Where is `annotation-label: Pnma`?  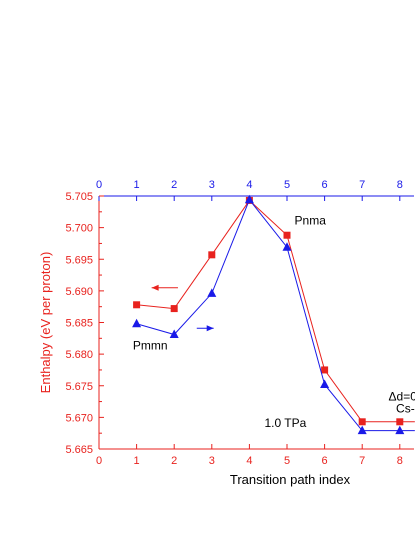 annotation-label: Pnma is located at coordinates (311, 220).